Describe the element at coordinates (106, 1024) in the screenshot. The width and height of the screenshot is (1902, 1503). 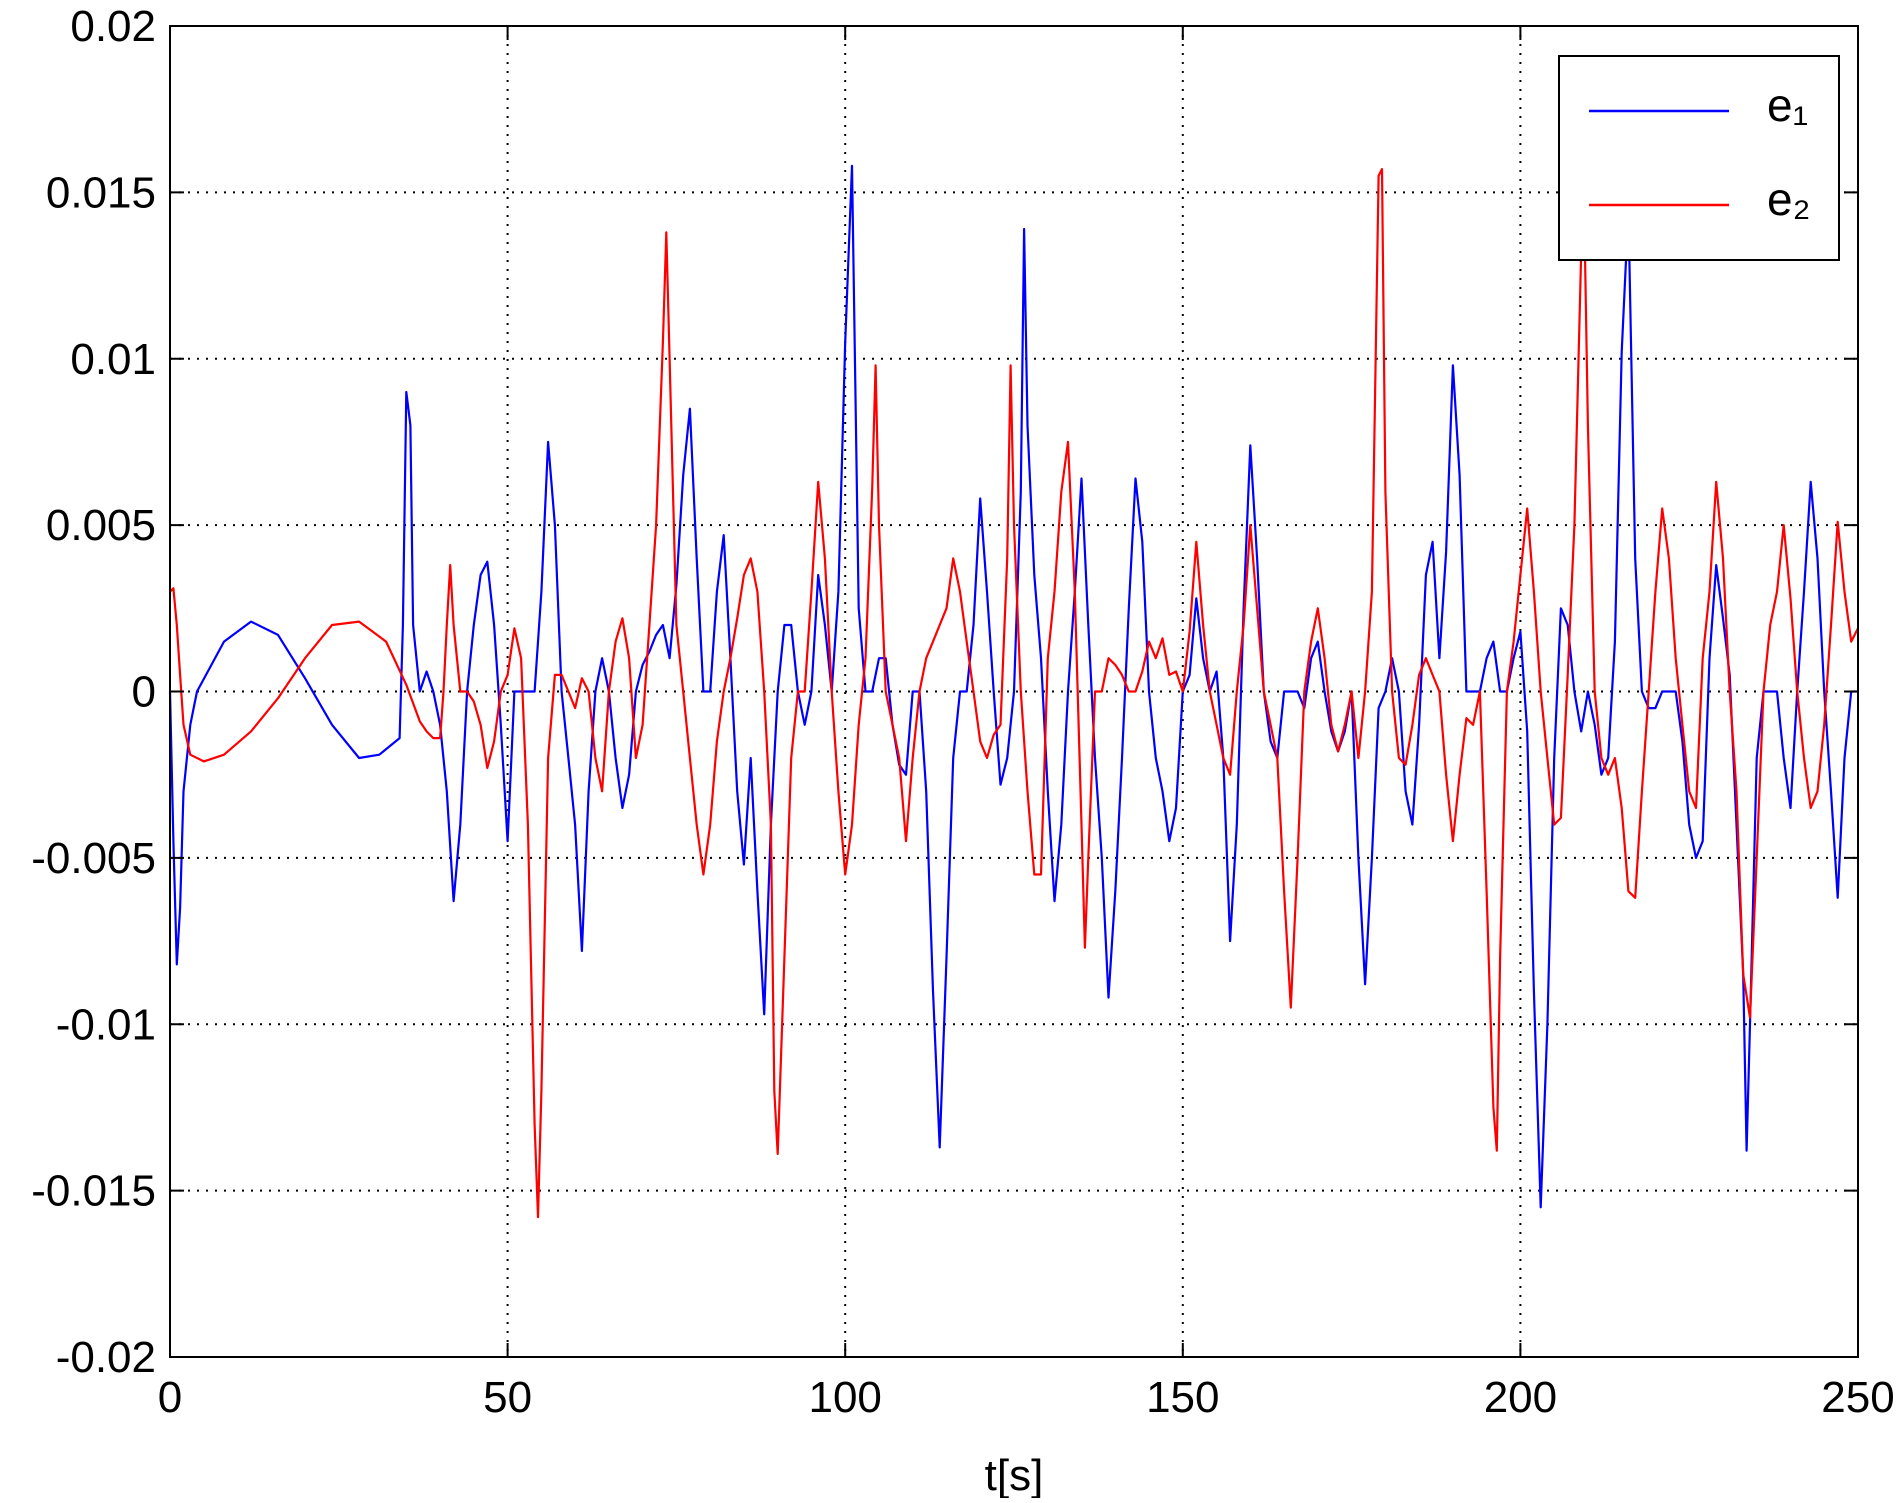
I see `y-tick-label: -0.01` at that location.